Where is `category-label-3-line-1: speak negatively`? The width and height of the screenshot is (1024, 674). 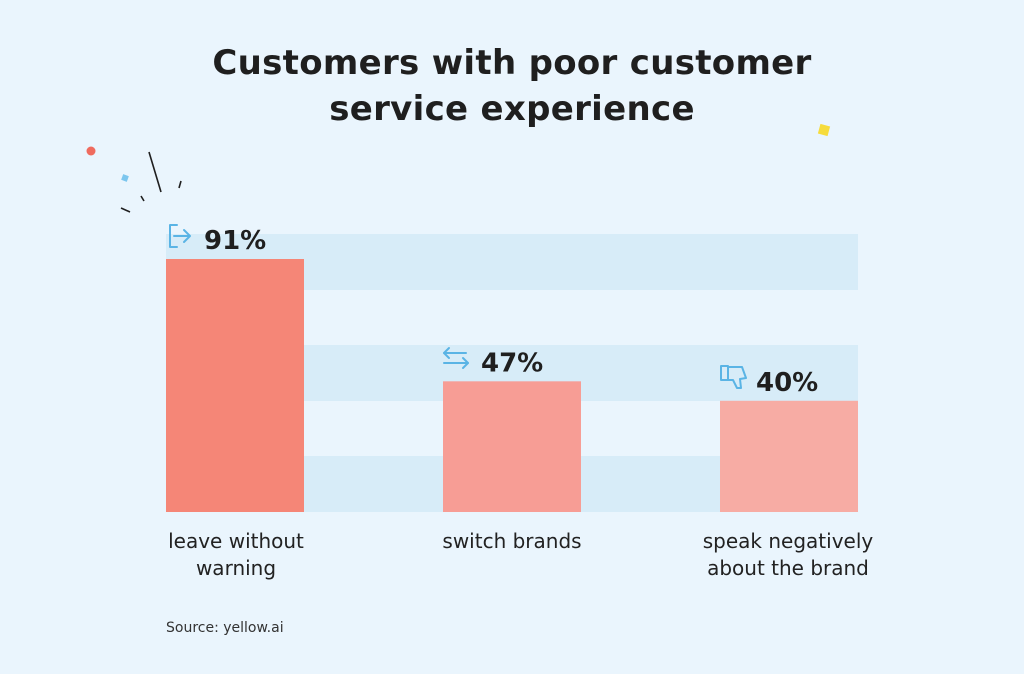
category-label-3-line-1: speak negatively is located at coordinates (788, 541).